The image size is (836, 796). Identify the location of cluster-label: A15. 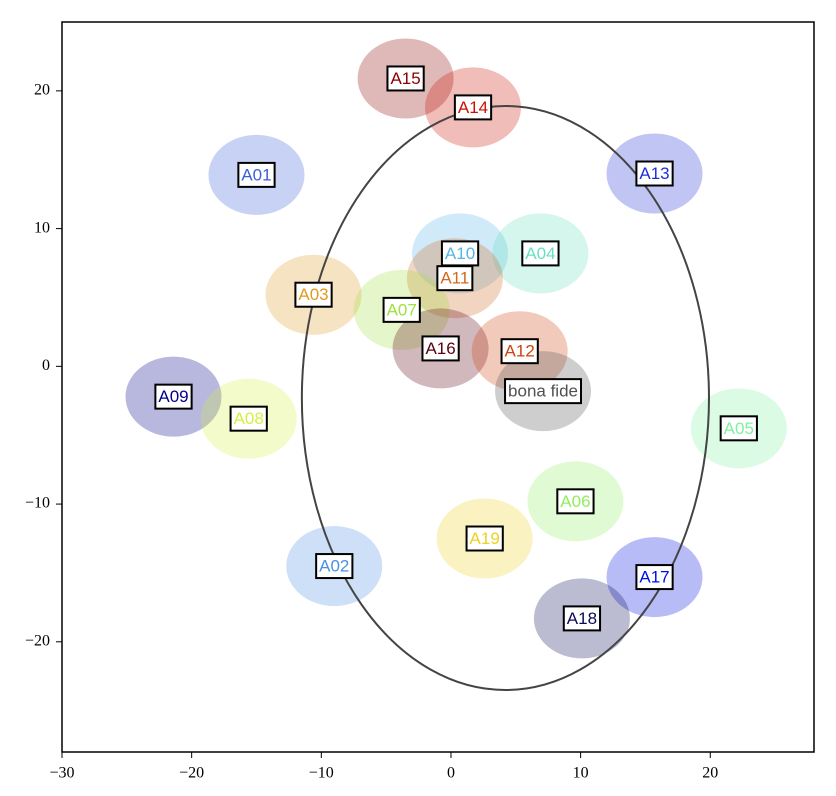
(405, 78).